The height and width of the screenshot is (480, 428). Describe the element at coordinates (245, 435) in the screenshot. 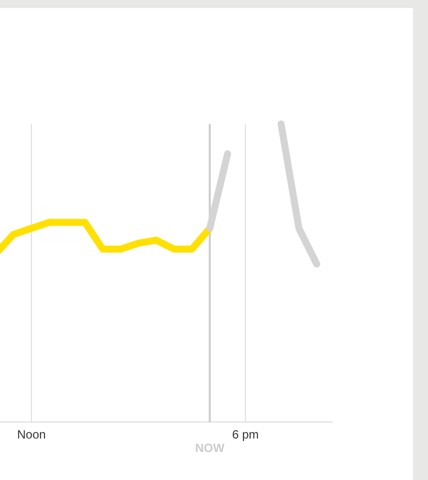

I see `x-tick-label: 6 pm` at that location.